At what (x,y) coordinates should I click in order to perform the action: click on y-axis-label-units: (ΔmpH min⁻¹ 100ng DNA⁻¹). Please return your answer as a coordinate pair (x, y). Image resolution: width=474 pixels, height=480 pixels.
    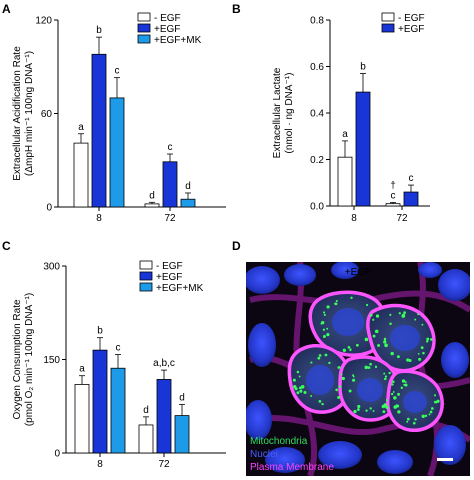
    Looking at the image, I should click on (29, 113).